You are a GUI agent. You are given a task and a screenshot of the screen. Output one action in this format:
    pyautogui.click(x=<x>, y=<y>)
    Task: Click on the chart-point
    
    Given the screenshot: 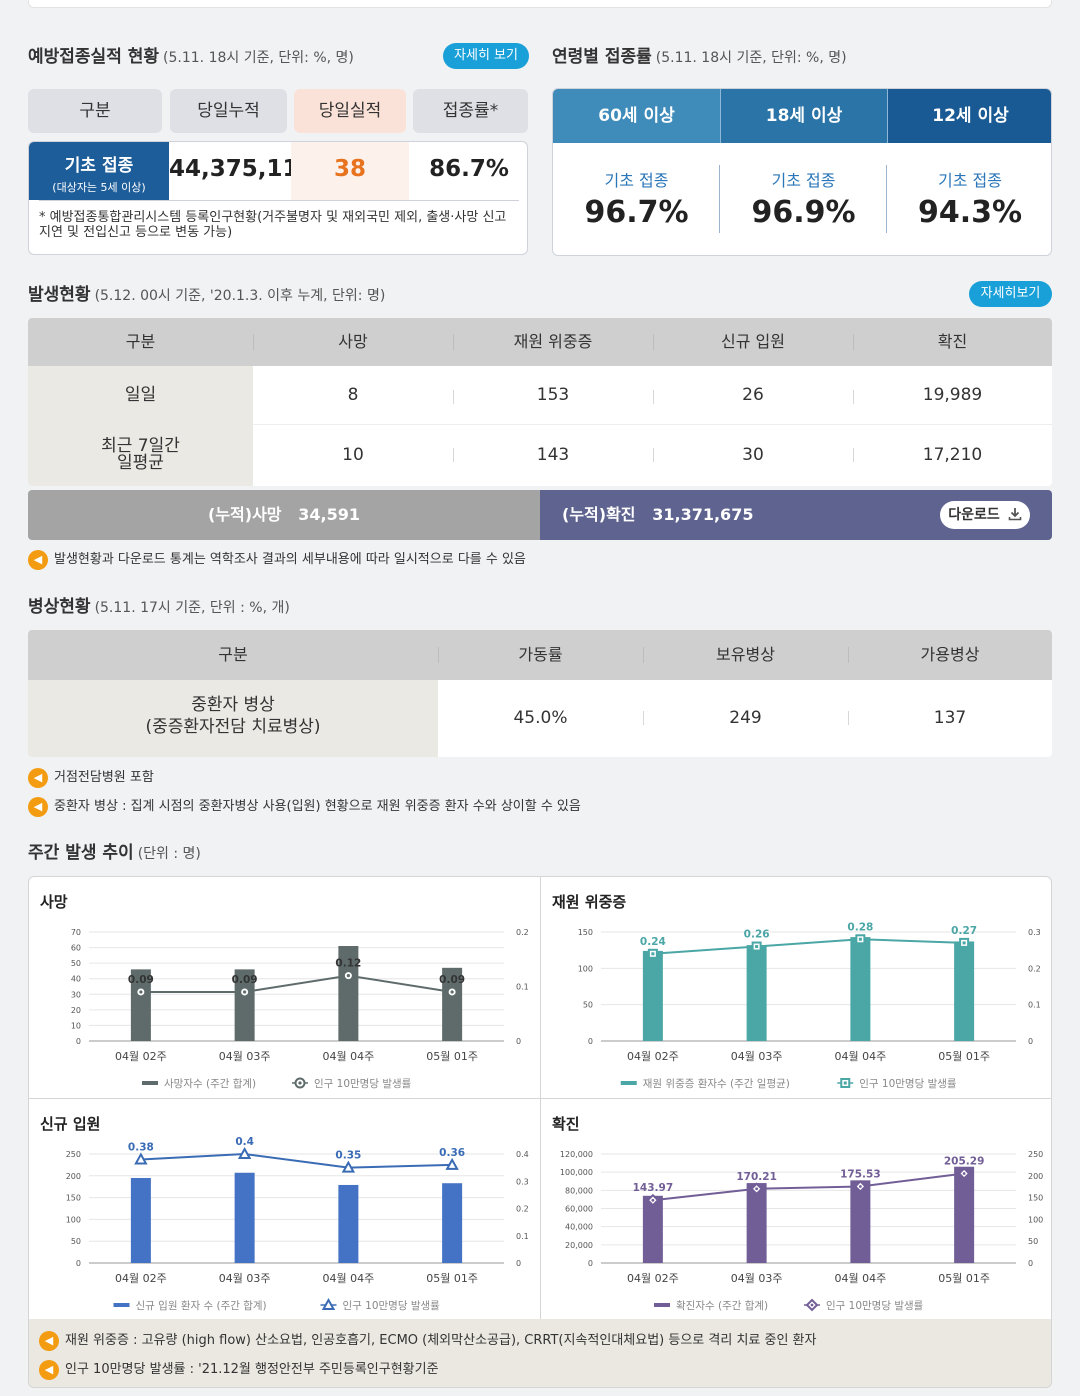 What is the action you would take?
    pyautogui.click(x=328, y=1303)
    